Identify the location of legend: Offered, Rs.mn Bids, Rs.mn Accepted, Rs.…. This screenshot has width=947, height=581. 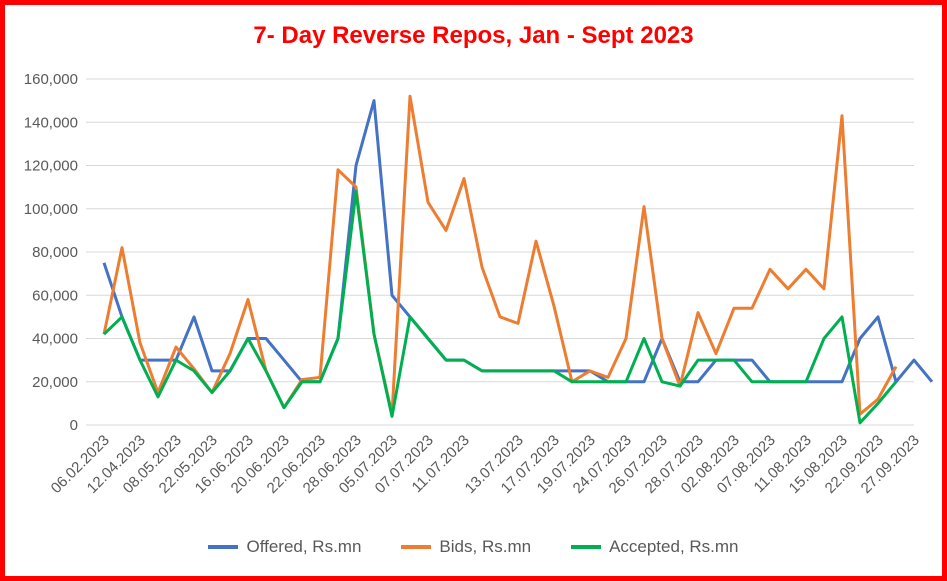
(473, 547).